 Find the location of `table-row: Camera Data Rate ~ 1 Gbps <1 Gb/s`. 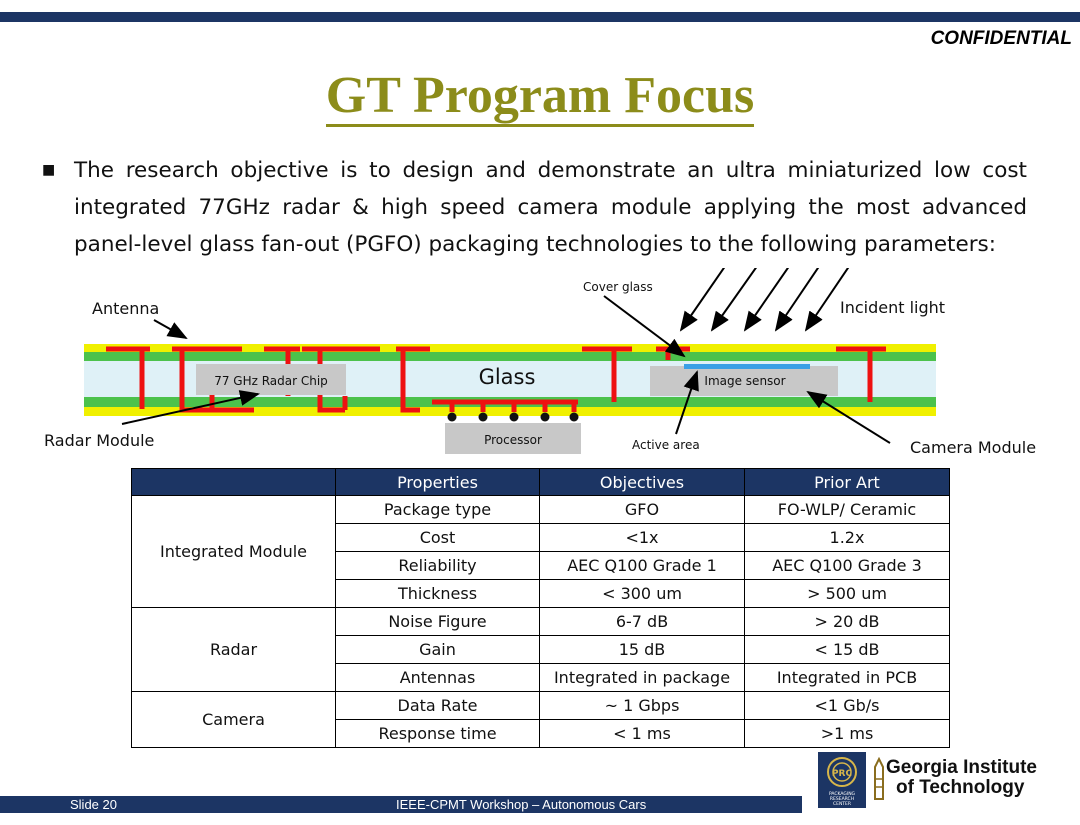

table-row: Camera Data Rate ~ 1 Gbps <1 Gb/s is located at coordinates (540, 719).